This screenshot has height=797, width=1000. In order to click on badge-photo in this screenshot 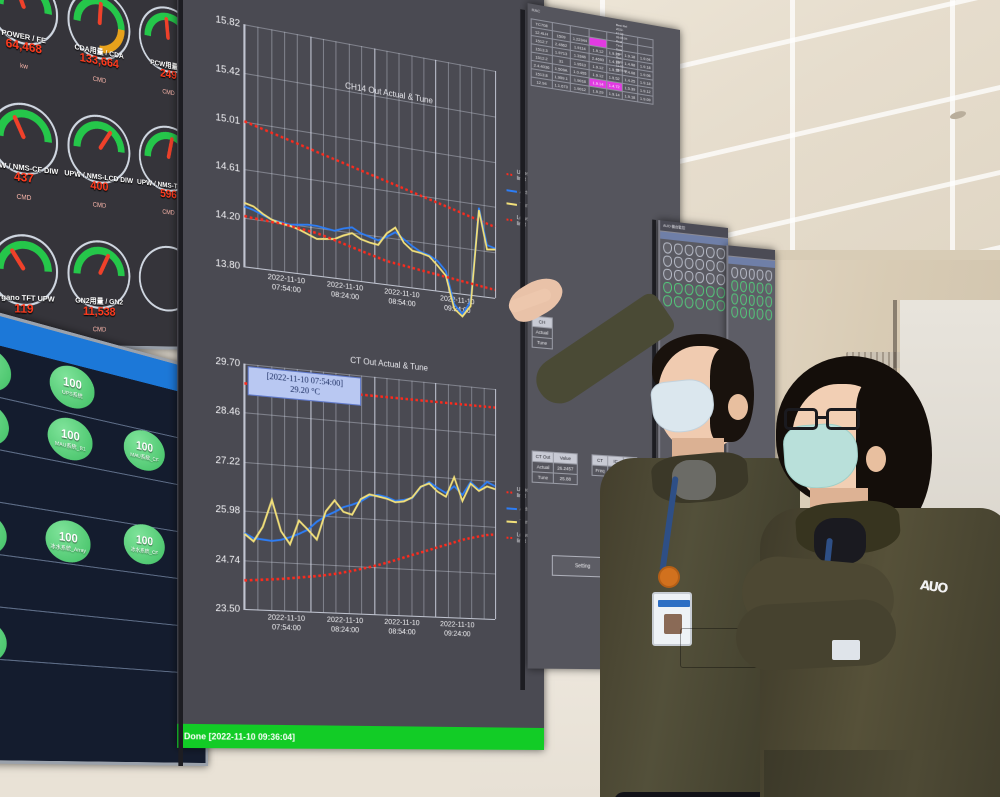, I will do `click(673, 624)`.